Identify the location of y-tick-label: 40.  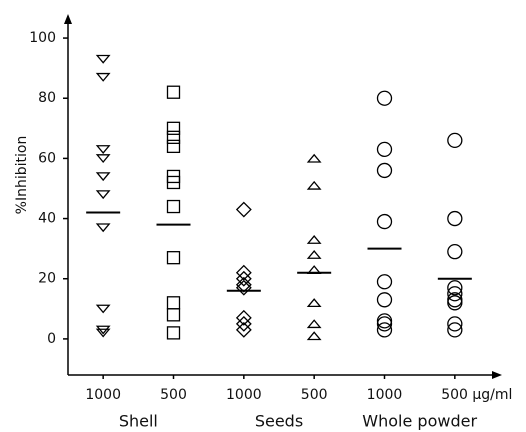
(47, 219).